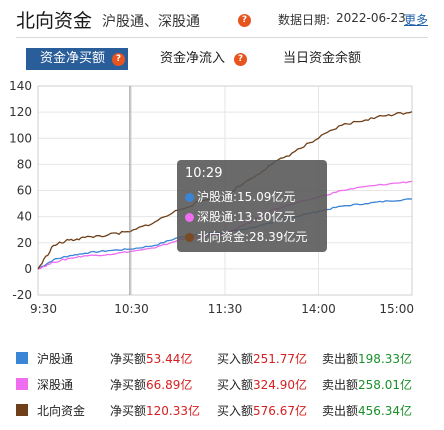  Describe the element at coordinates (222, 19) in the screenshot. I see `header: 北向资金 沪股通、深股通 ? 数据日期: 2022-06-23 更多` at that location.